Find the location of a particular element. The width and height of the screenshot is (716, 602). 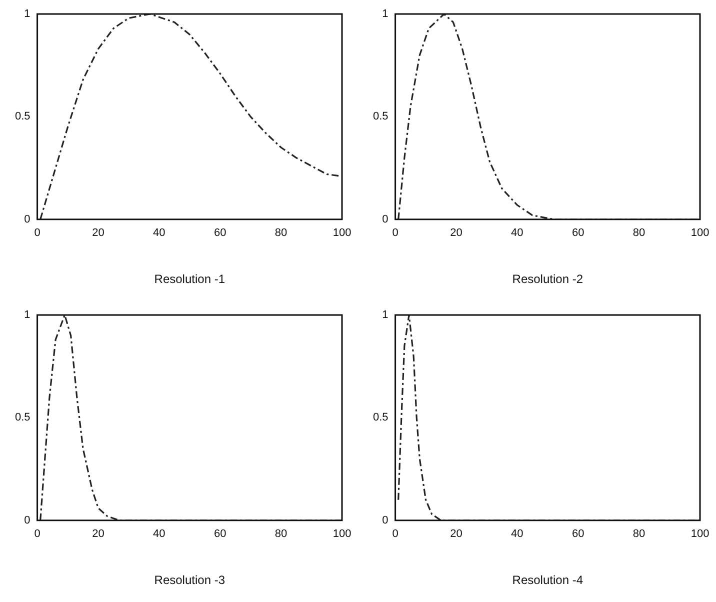

x-axis-title: Resolution -4 is located at coordinates (548, 580).